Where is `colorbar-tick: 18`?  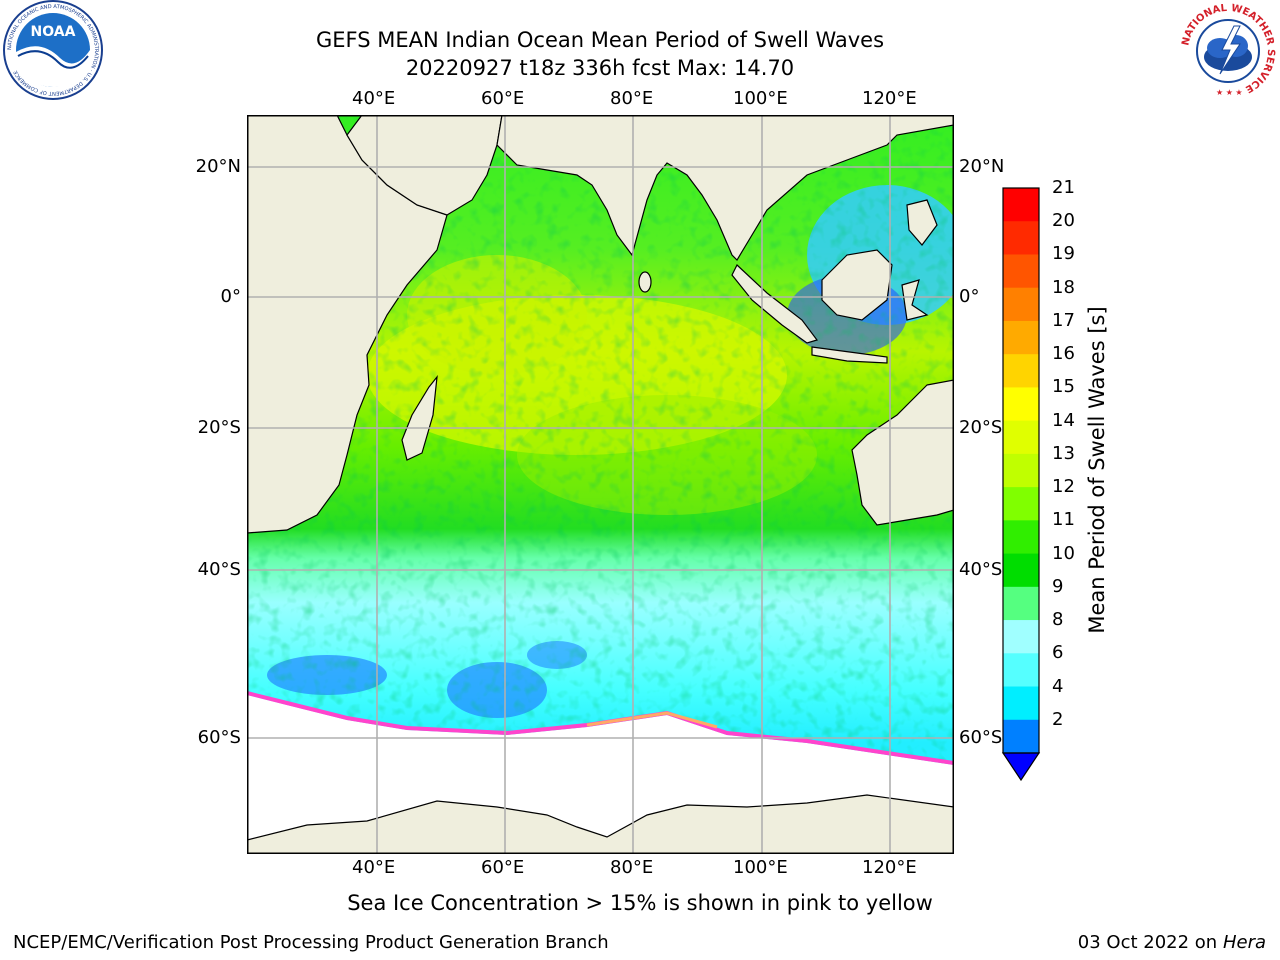 colorbar-tick: 18 is located at coordinates (1063, 287).